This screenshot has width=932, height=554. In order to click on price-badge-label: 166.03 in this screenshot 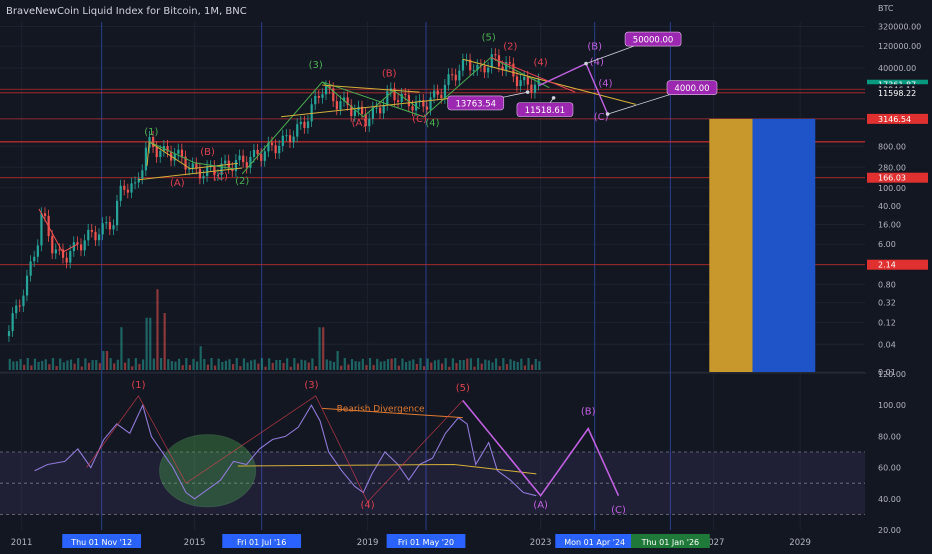, I will do `click(892, 178)`.